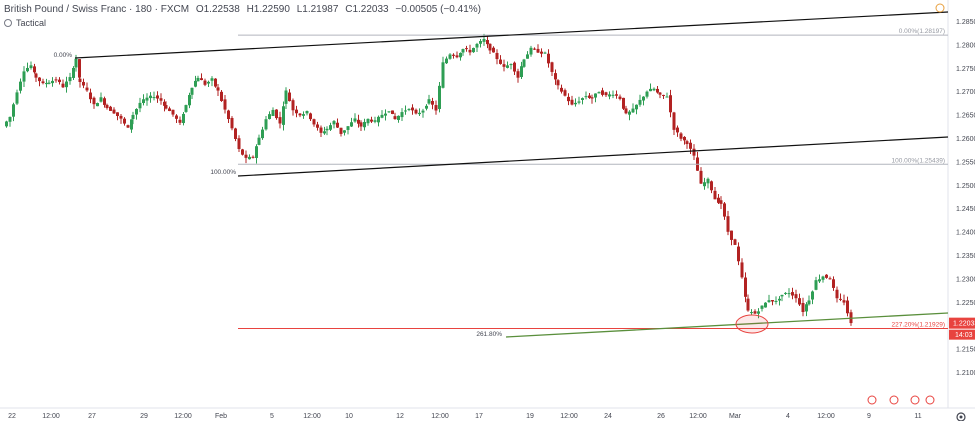 This screenshot has height=421, width=975. What do you see at coordinates (965, 139) in the screenshot?
I see `price-axis-label: 1.26000` at bounding box center [965, 139].